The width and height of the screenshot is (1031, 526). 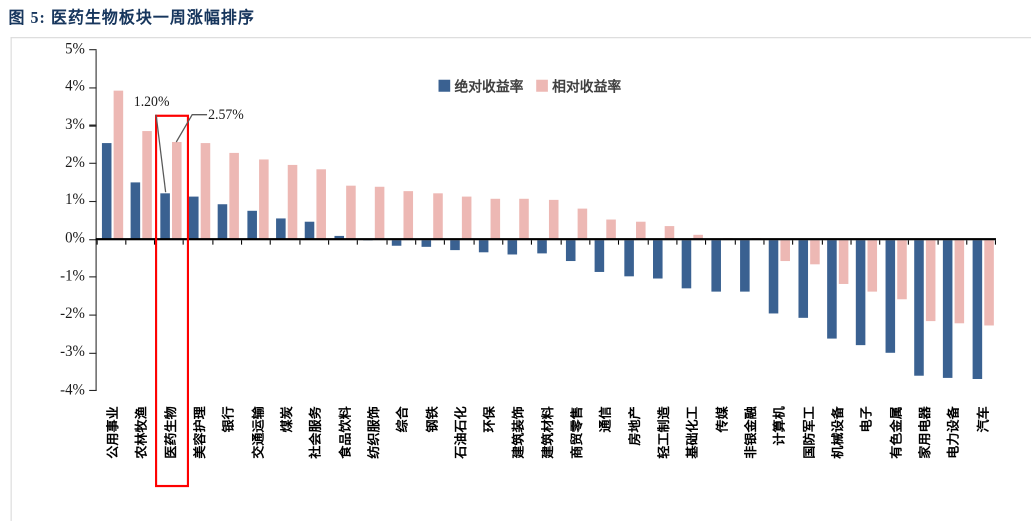 I want to click on legend-item-relative-return: 相对收益率, so click(x=578, y=85).